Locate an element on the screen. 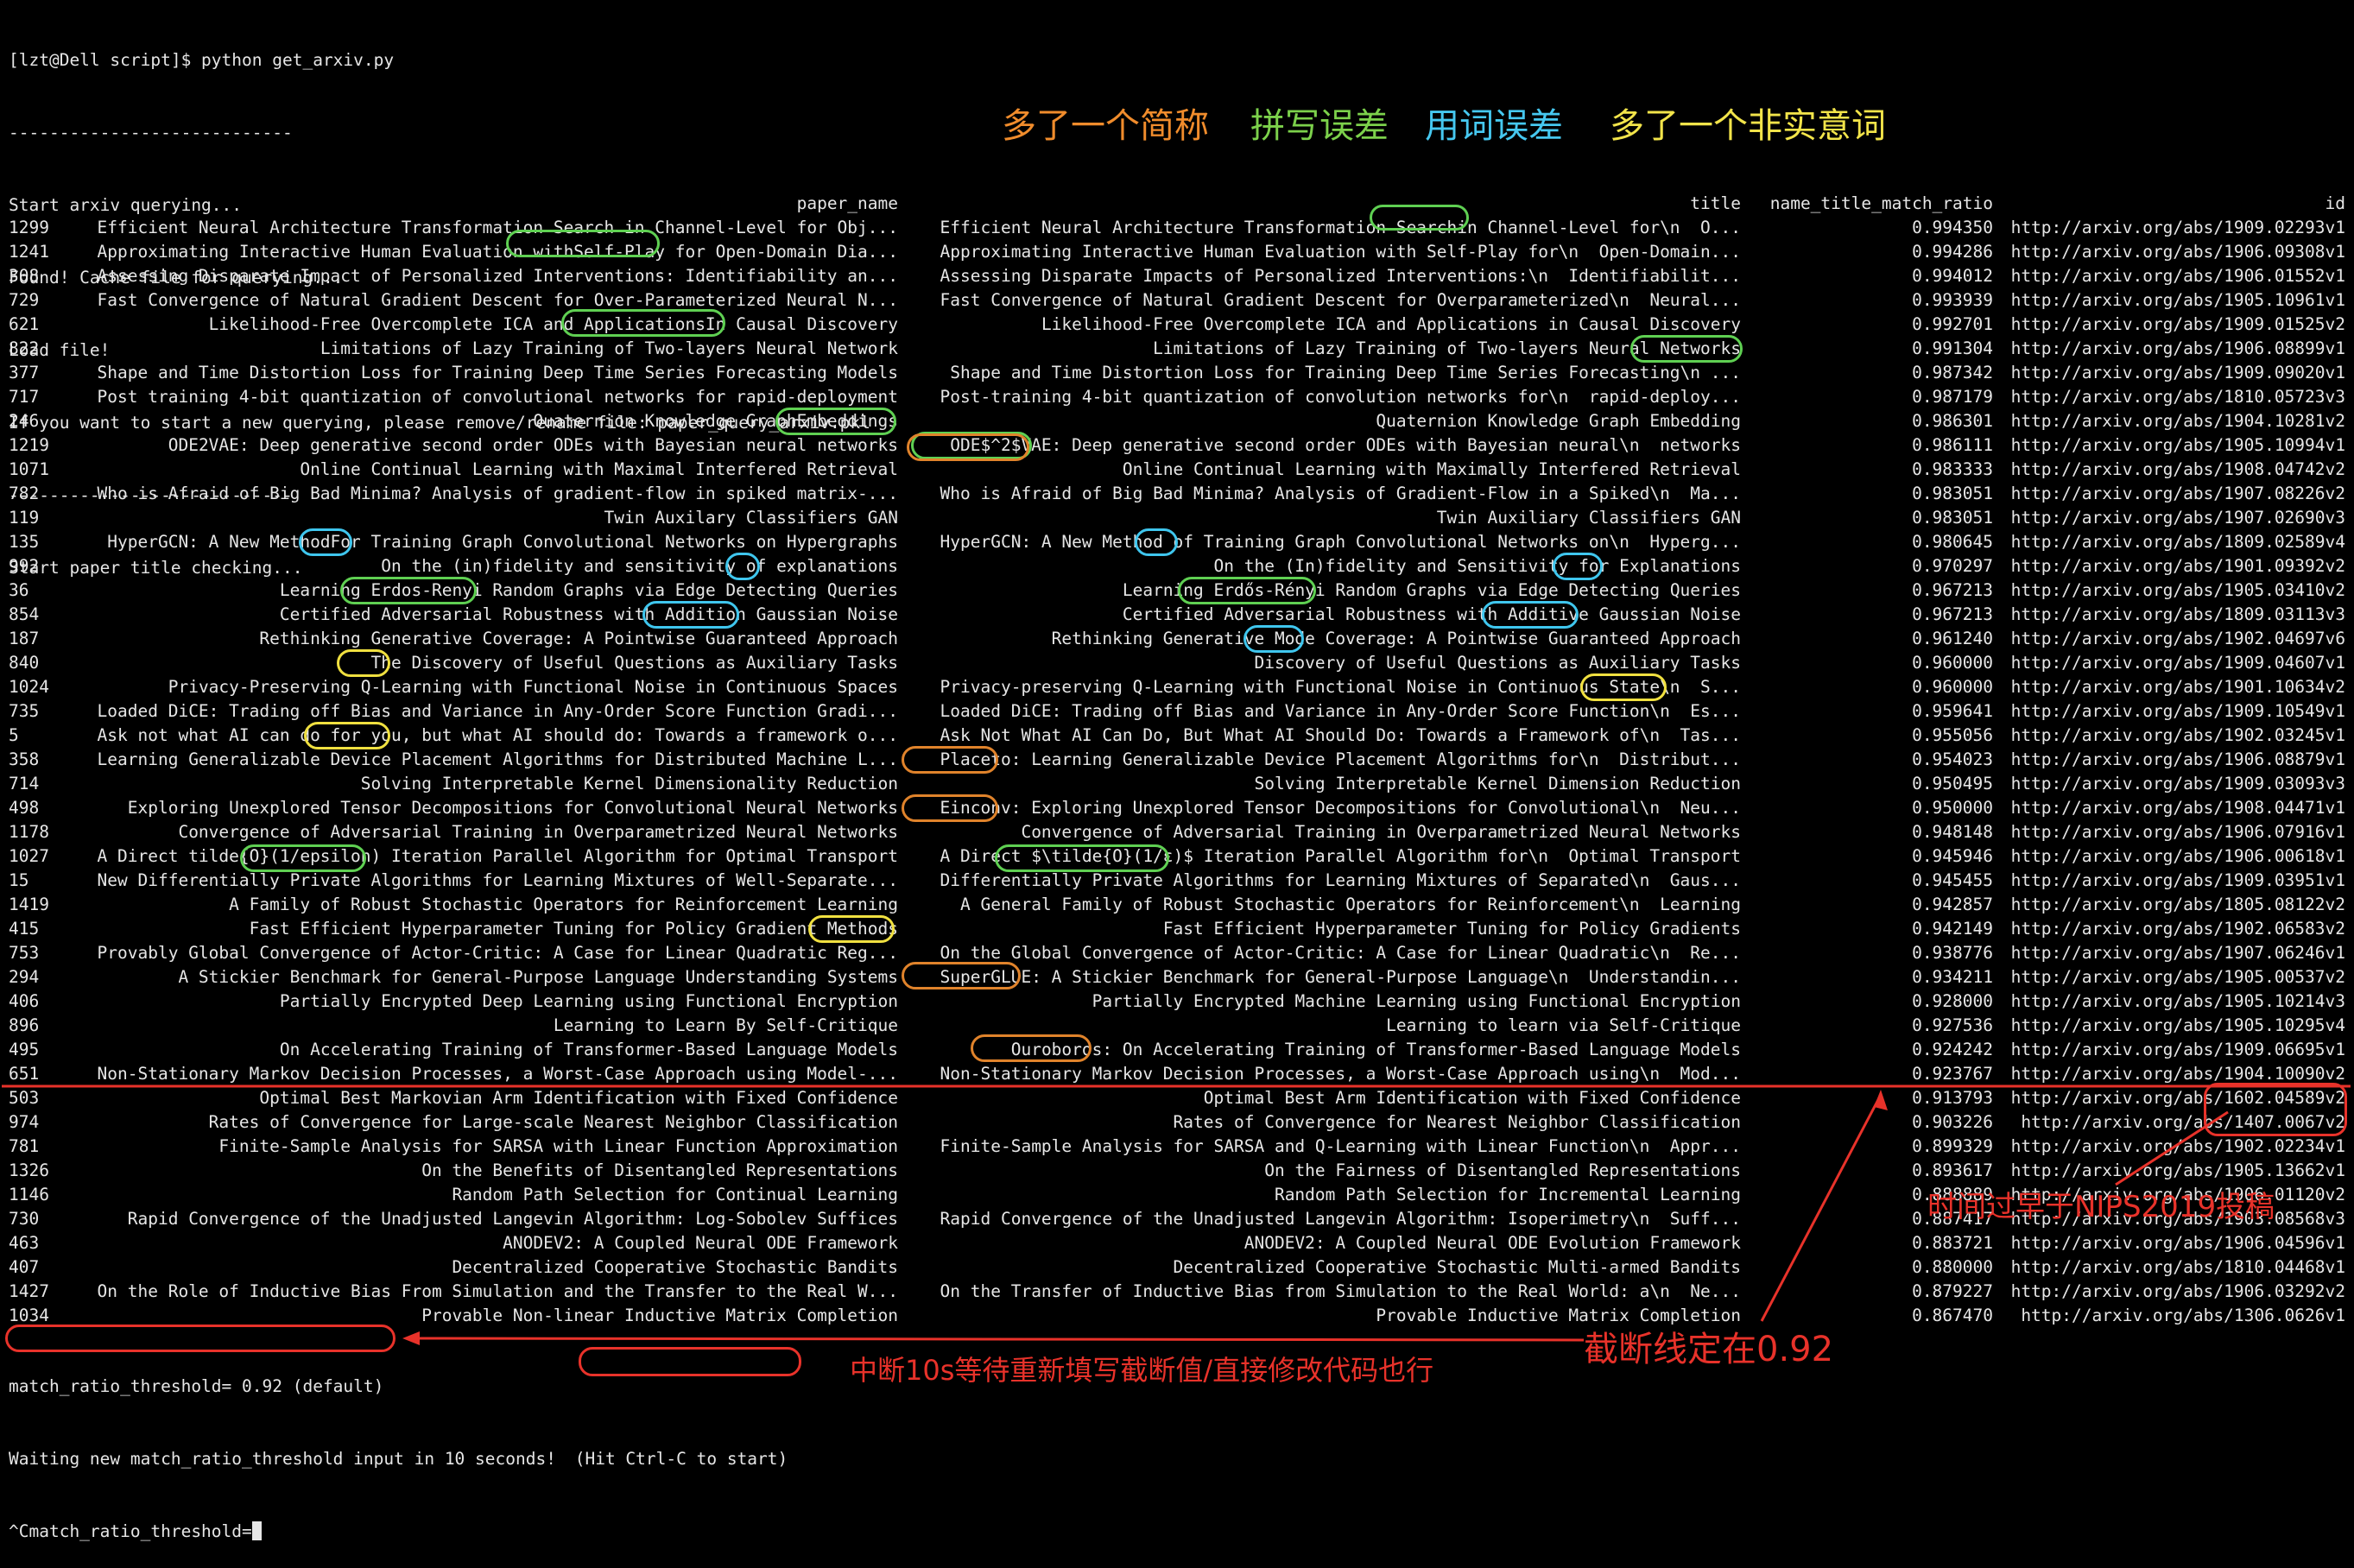 Image resolution: width=2354 pixels, height=1568 pixels. ratio-cell: 0.983051 is located at coordinates (1953, 518).